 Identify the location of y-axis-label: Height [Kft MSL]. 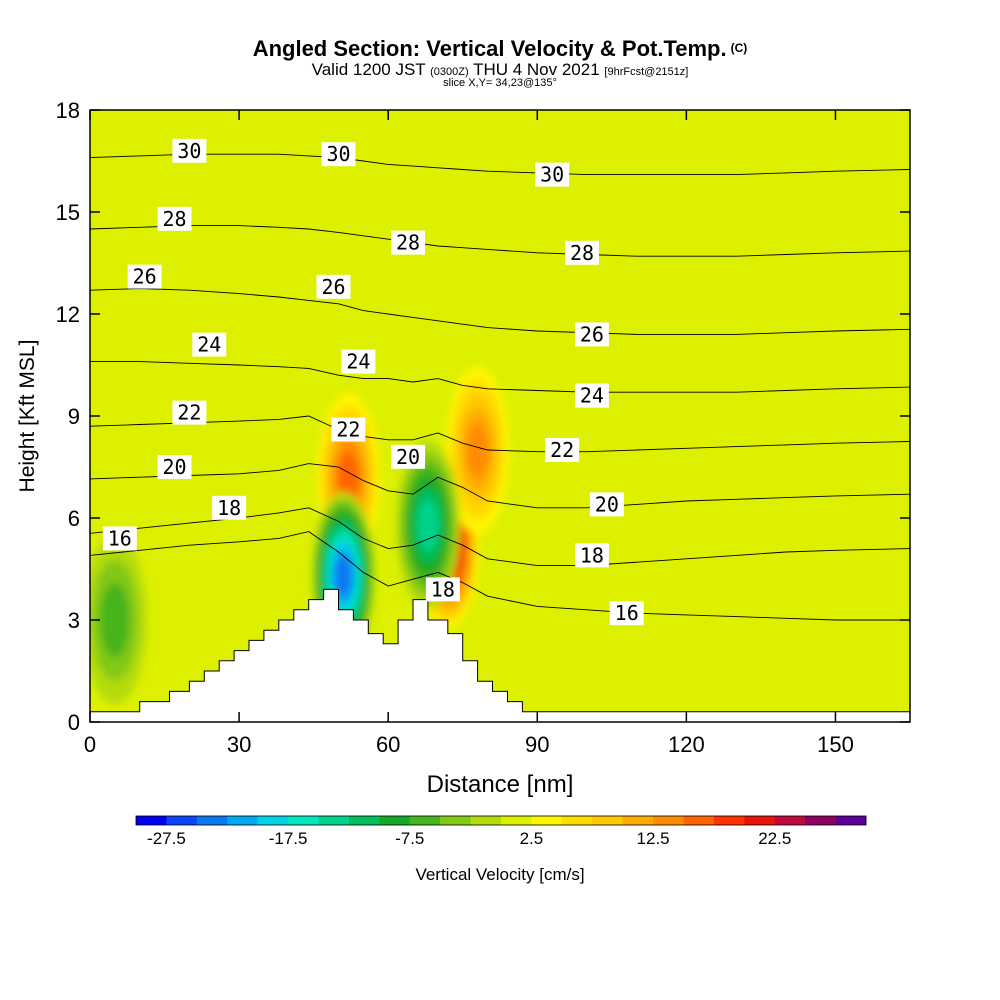
(27, 416).